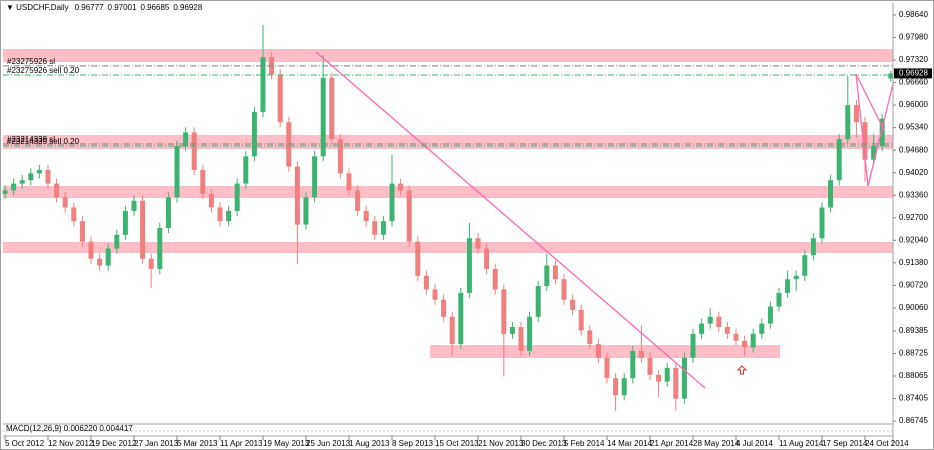 This screenshot has height=450, width=934. What do you see at coordinates (742, 370) in the screenshot?
I see `arrow-marker` at bounding box center [742, 370].